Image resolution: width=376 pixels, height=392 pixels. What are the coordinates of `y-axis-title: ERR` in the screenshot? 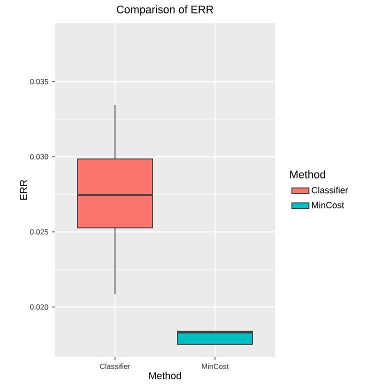 It's located at (23, 190).